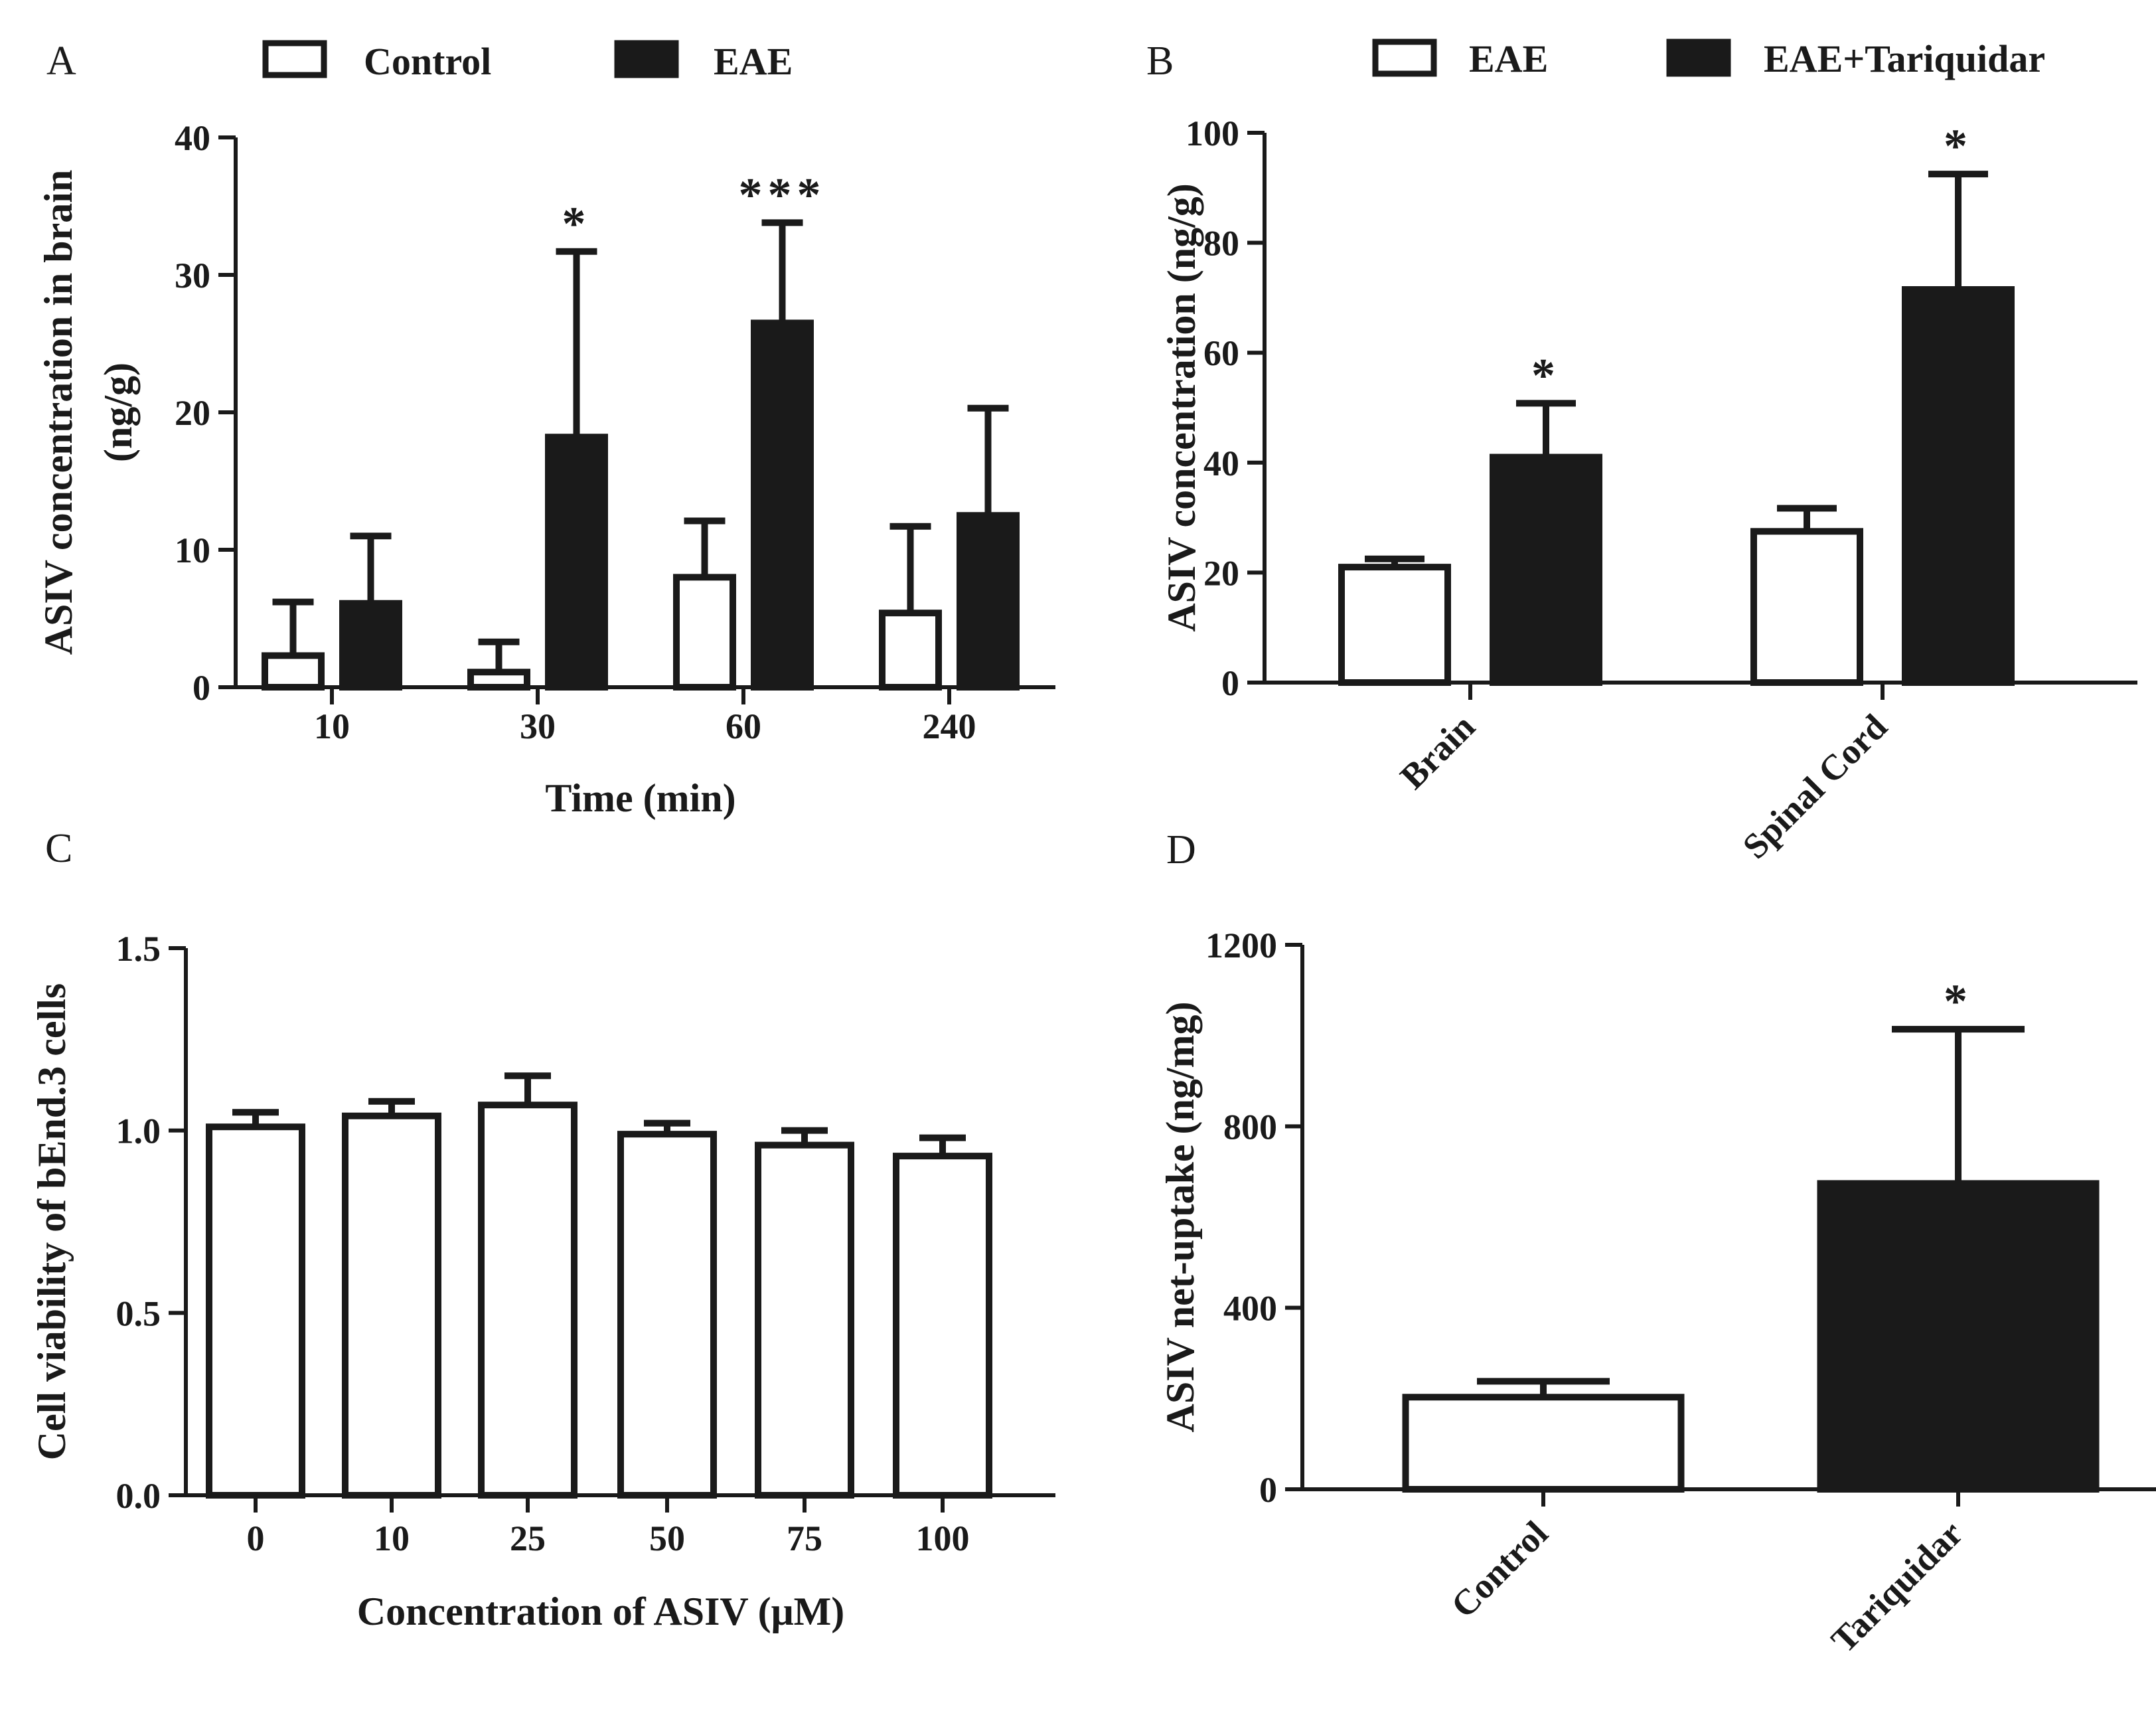 The image size is (2156, 1721). I want to click on y-axis-title: ASIV concentration in brain, so click(58, 412).